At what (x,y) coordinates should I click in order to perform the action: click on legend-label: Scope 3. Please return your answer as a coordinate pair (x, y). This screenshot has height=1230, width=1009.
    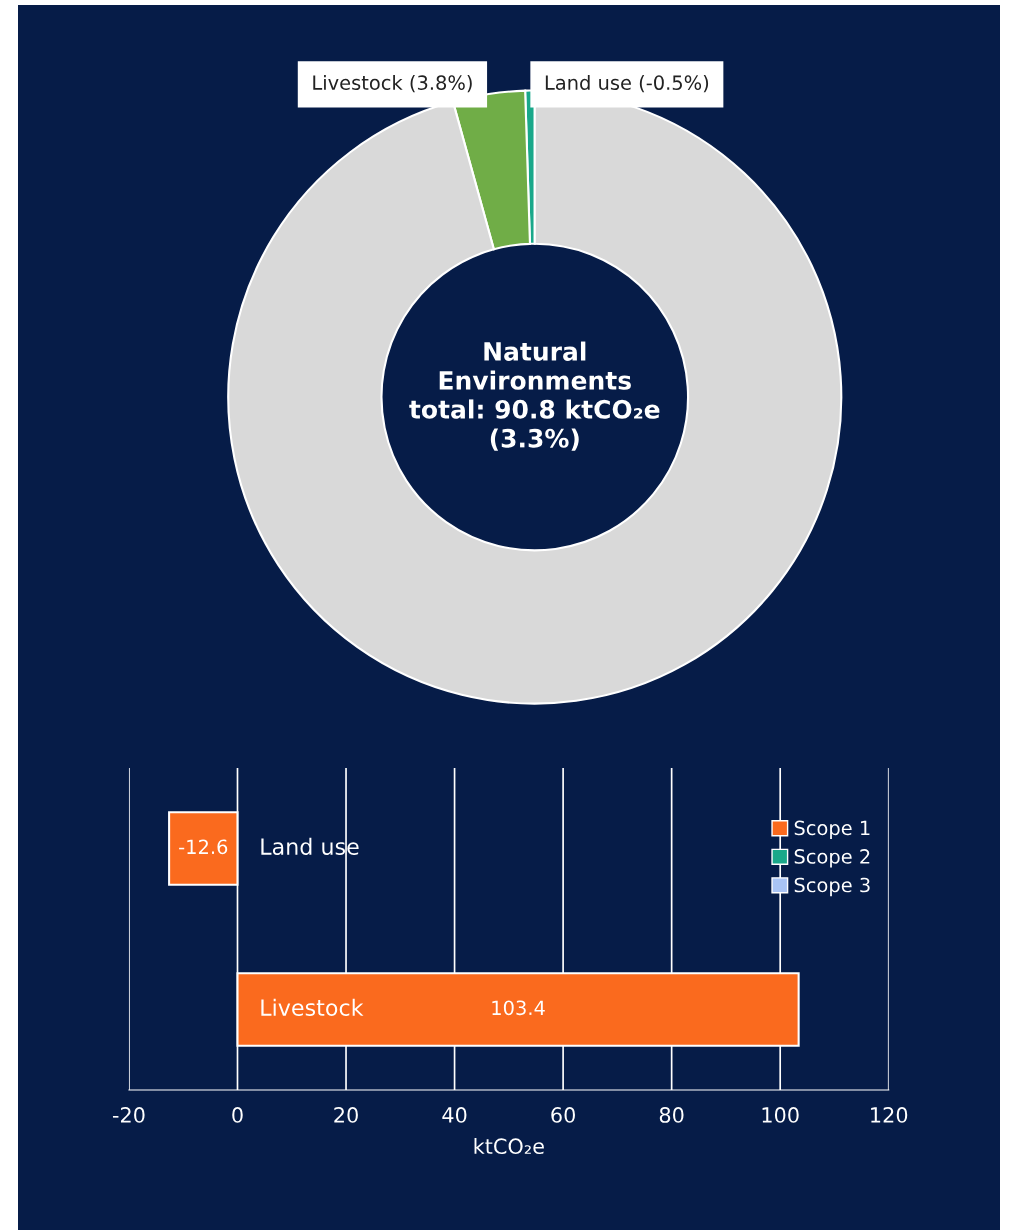
    Looking at the image, I should click on (832, 887).